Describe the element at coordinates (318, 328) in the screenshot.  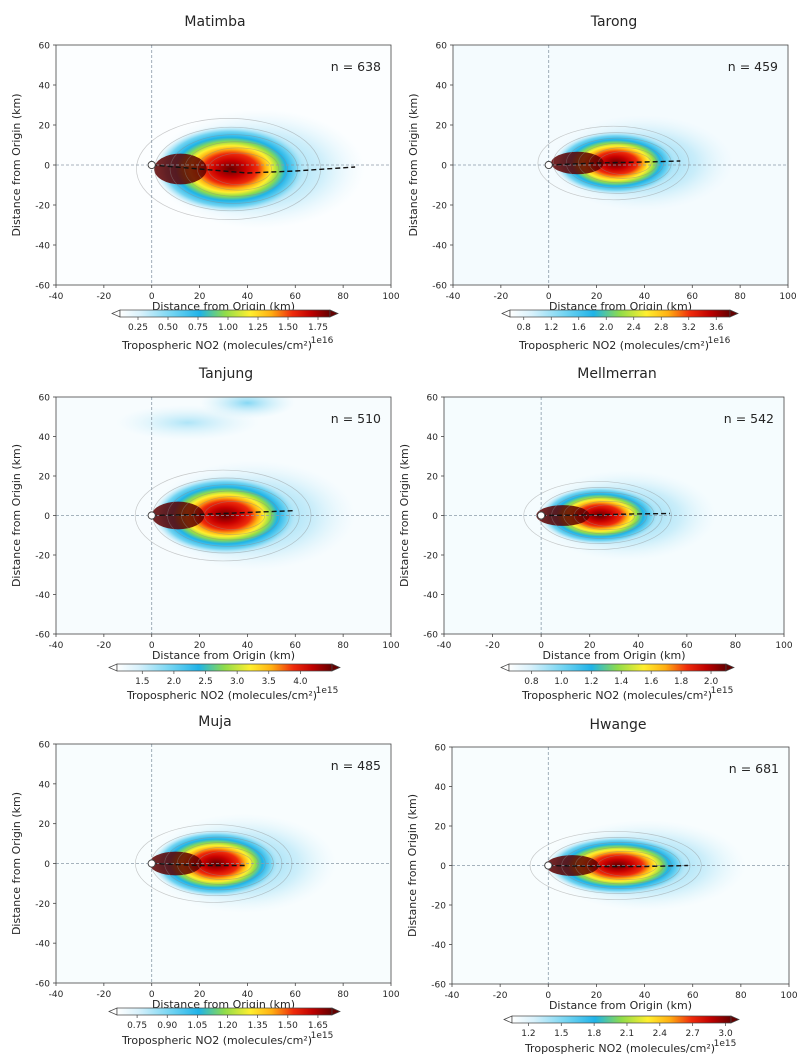
I see `colorbar-tick-label: 1.75` at that location.